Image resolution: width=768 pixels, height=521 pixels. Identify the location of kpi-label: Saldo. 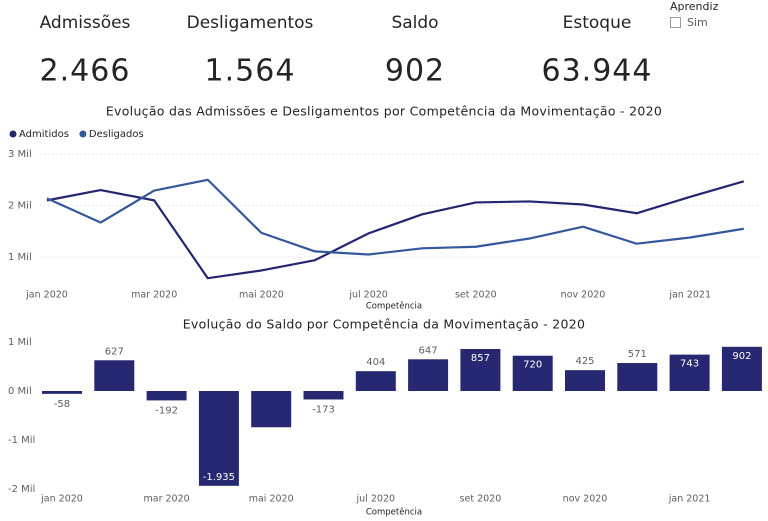
(414, 23).